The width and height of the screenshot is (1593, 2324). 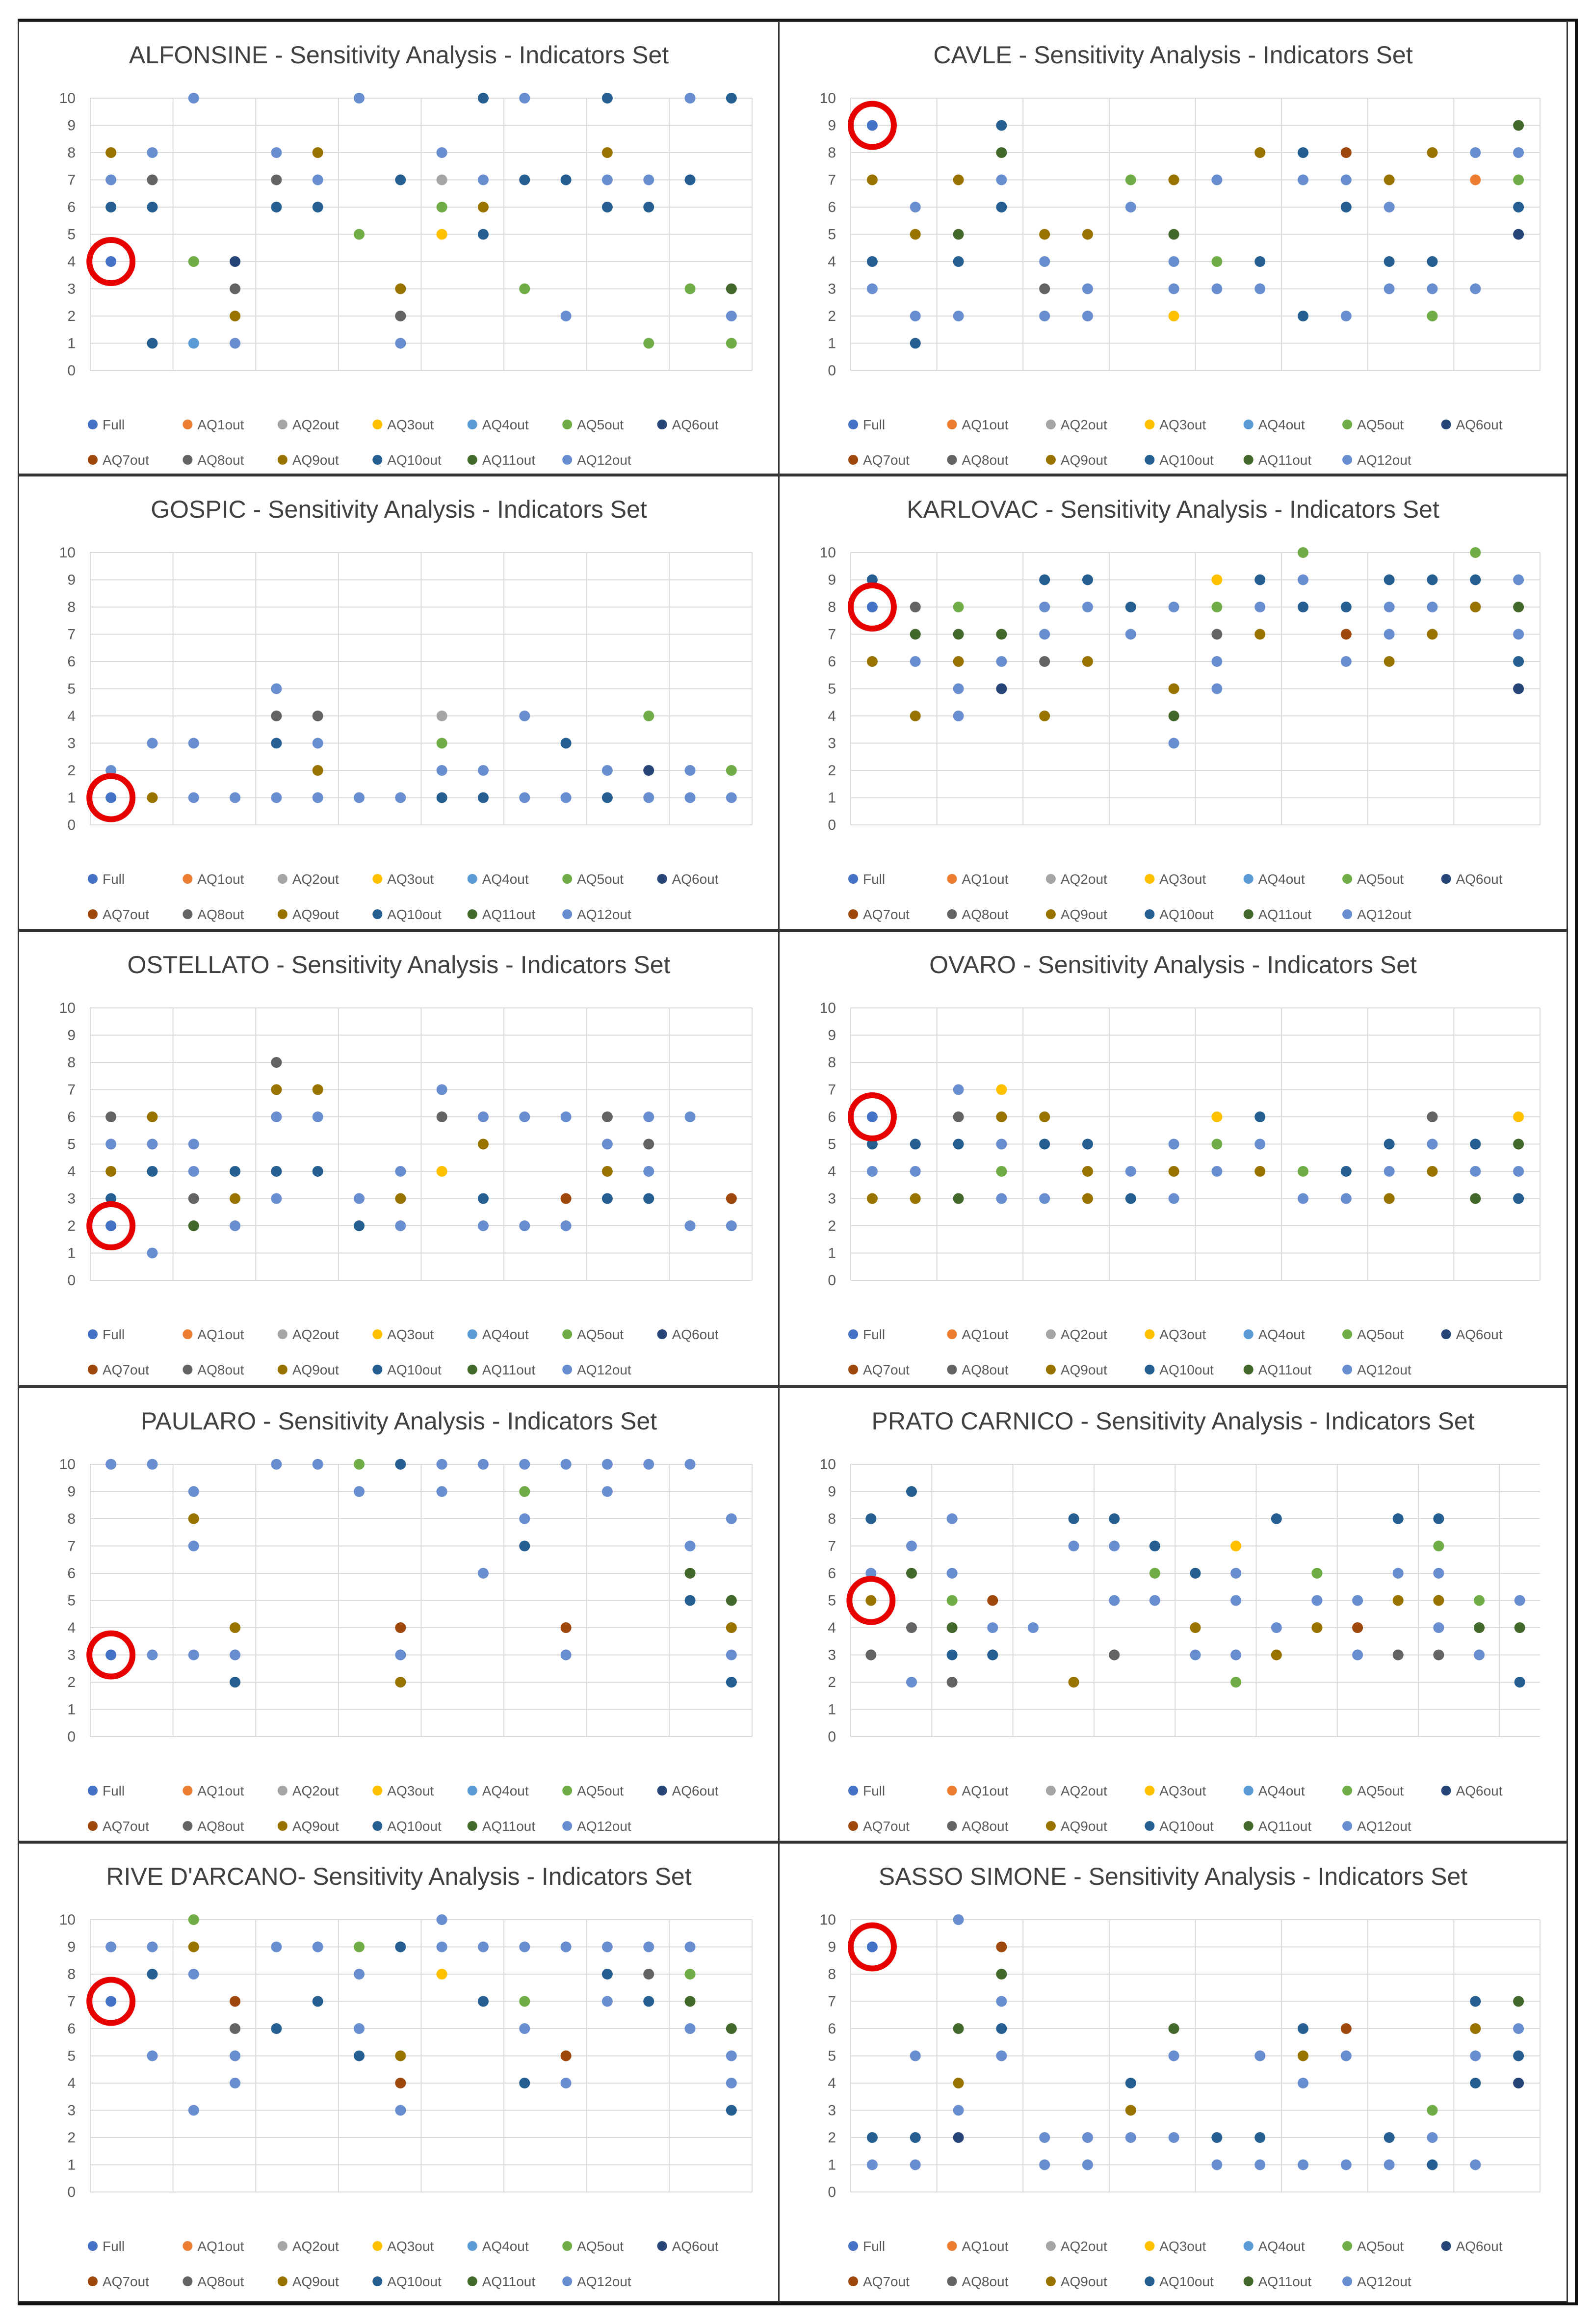 What do you see at coordinates (696, 1791) in the screenshot?
I see `legend-label: AQ6out` at bounding box center [696, 1791].